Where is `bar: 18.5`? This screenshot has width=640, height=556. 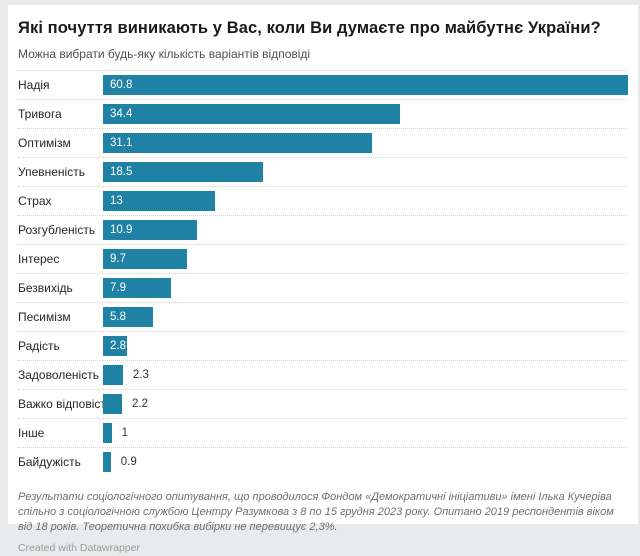
bar: 18.5 is located at coordinates (183, 171).